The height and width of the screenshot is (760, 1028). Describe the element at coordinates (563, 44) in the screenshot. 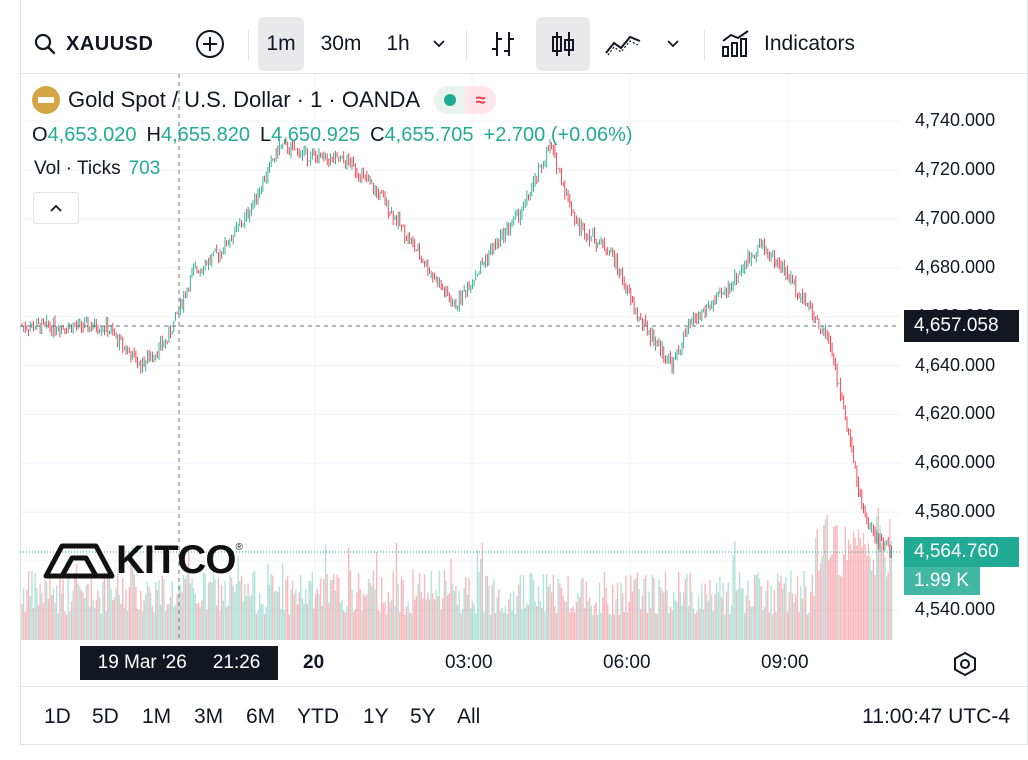

I see `candle-chart-type` at that location.